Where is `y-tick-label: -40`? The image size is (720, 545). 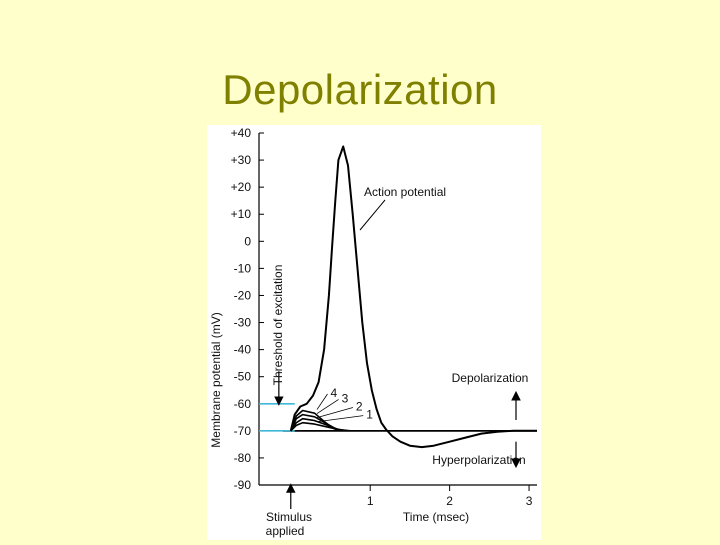
y-tick-label: -40 is located at coordinates (243, 350).